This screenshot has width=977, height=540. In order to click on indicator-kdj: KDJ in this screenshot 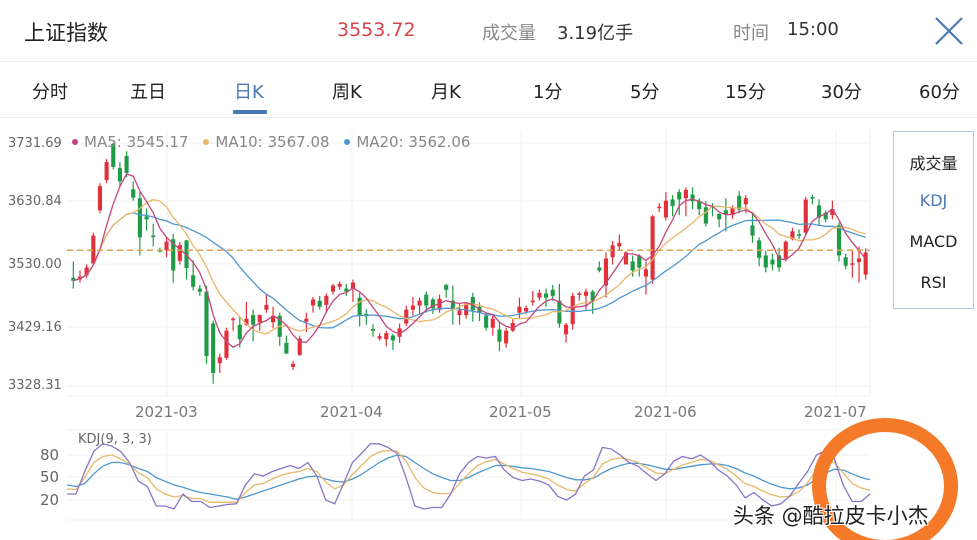, I will do `click(933, 200)`.